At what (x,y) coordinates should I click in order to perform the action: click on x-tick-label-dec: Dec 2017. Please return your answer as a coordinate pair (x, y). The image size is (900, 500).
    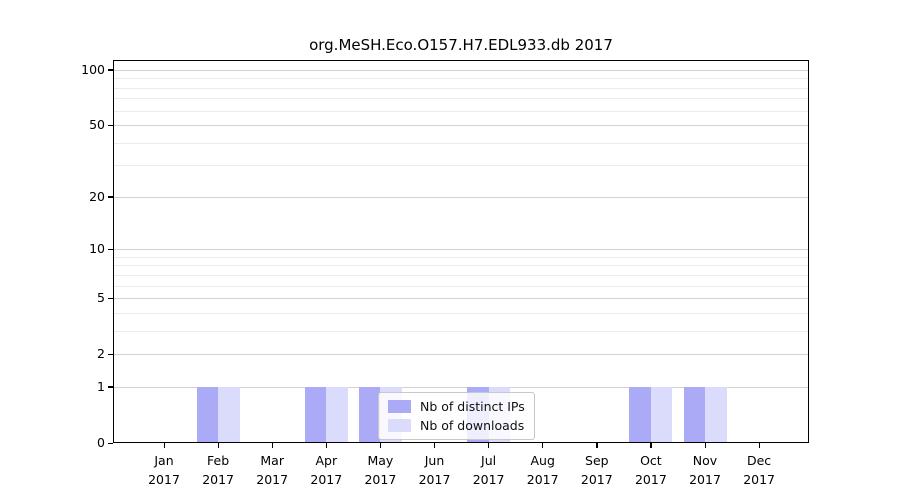
    Looking at the image, I should click on (759, 471).